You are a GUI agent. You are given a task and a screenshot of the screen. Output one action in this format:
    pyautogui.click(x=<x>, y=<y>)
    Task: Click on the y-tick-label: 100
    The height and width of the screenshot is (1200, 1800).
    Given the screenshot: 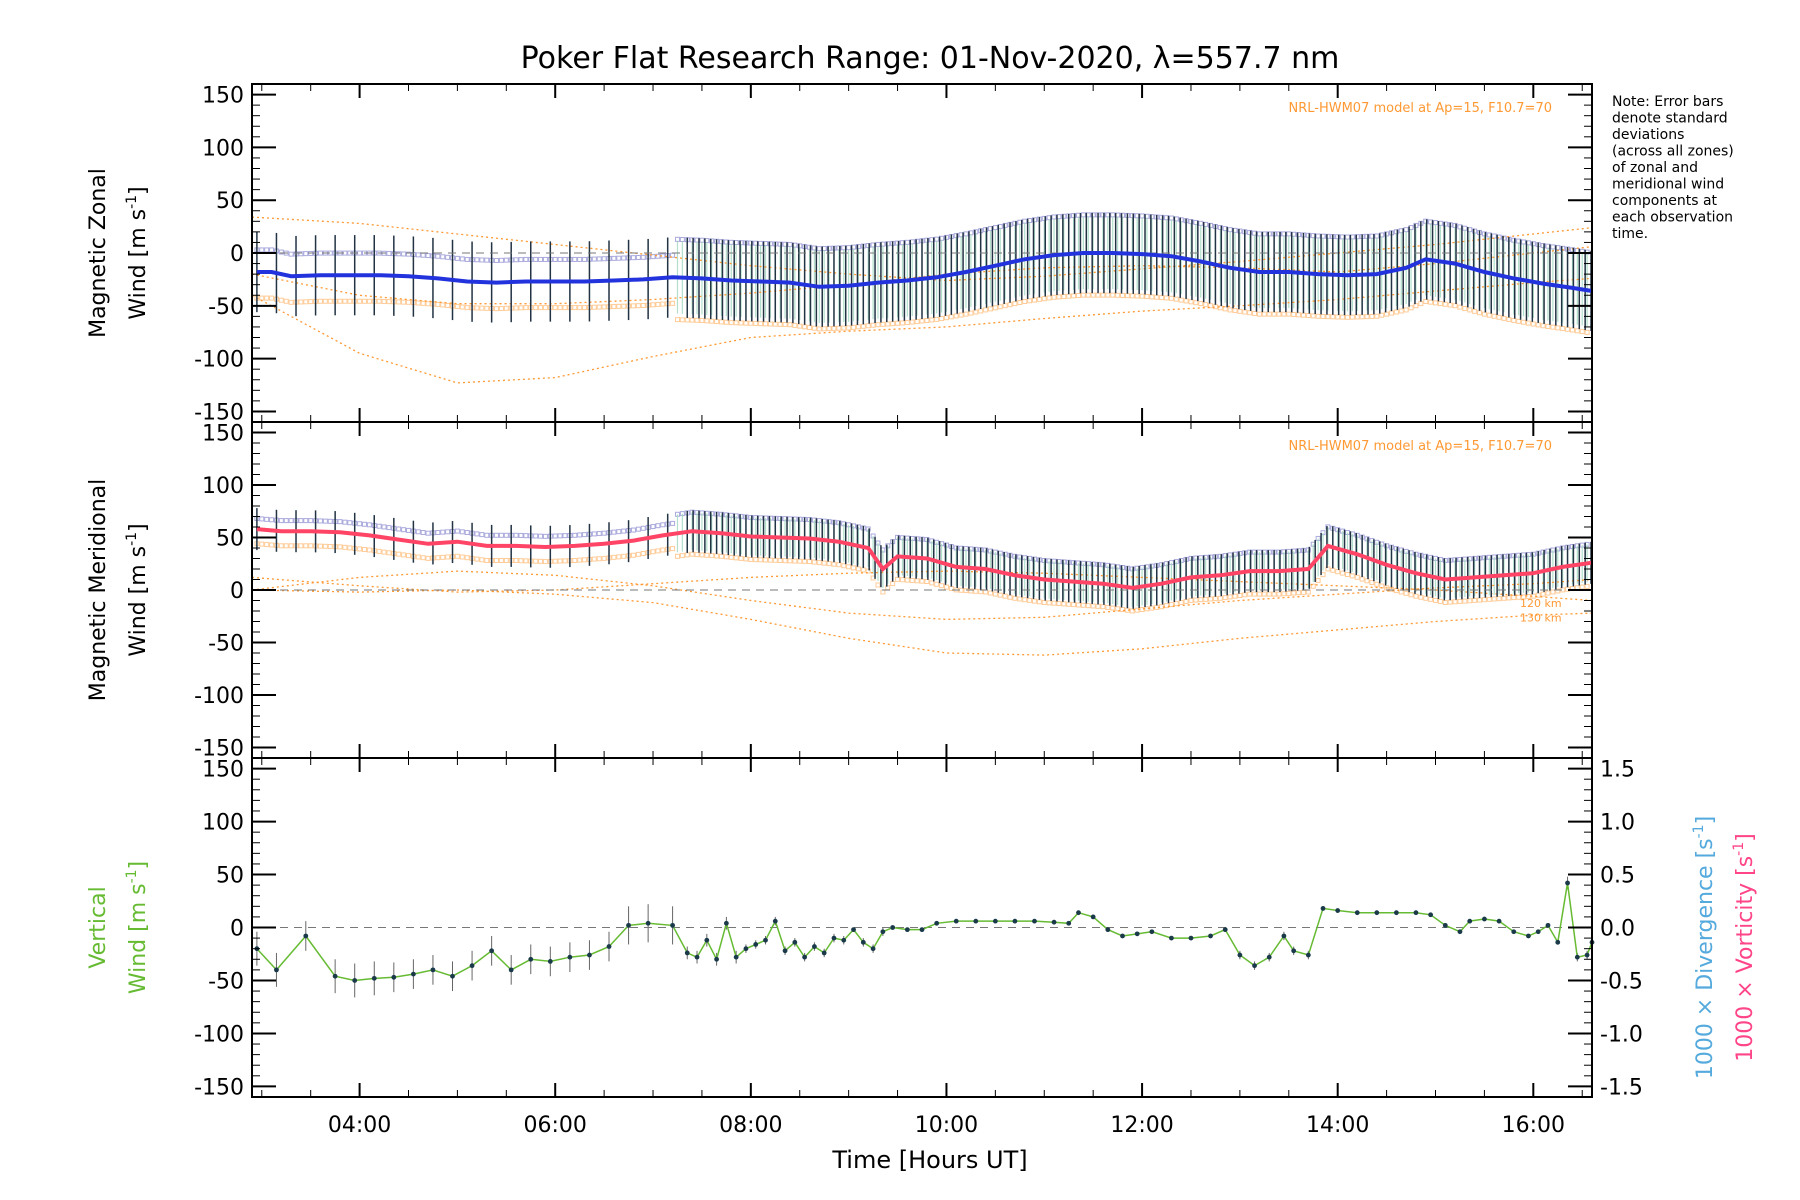 What is the action you would take?
    pyautogui.click(x=223, y=823)
    